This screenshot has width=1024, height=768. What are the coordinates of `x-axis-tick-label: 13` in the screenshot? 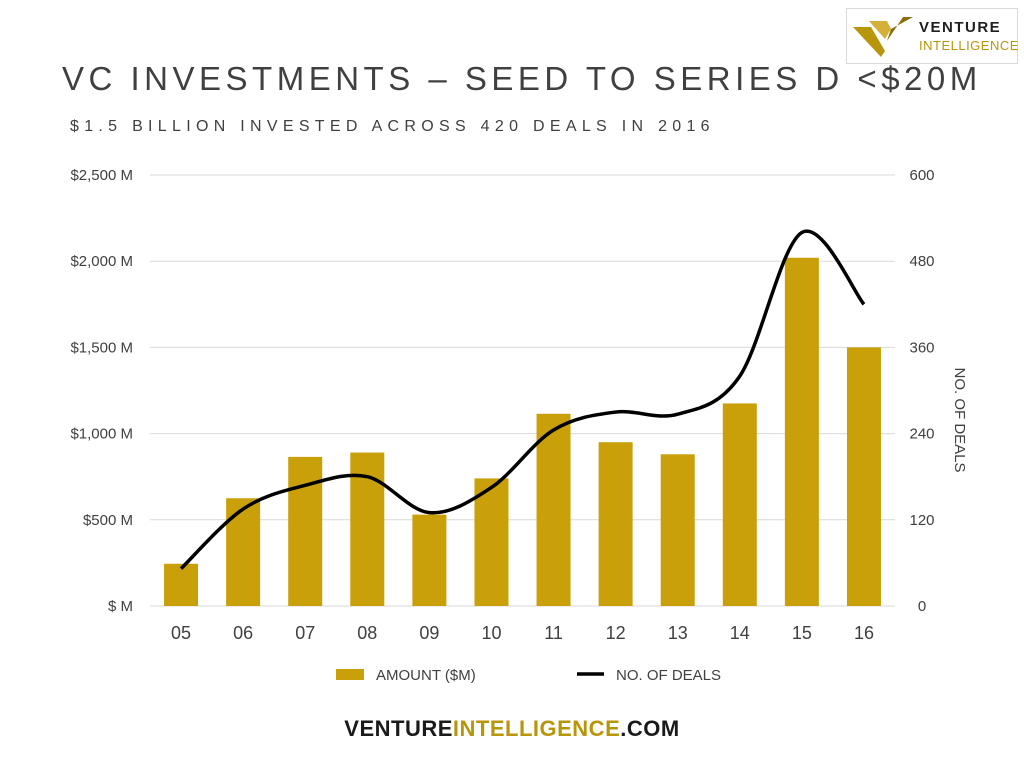 It's located at (678, 633).